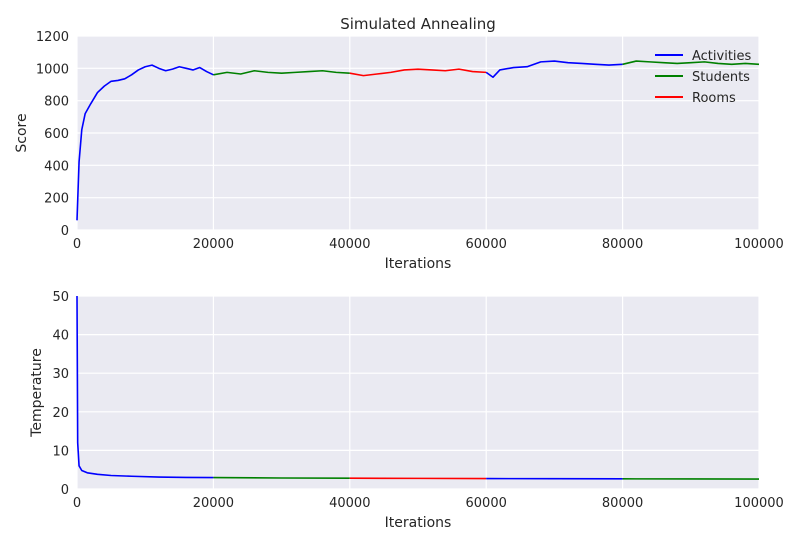 The width and height of the screenshot is (800, 550). Describe the element at coordinates (60, 336) in the screenshot. I see `y-tick-label: 40` at that location.